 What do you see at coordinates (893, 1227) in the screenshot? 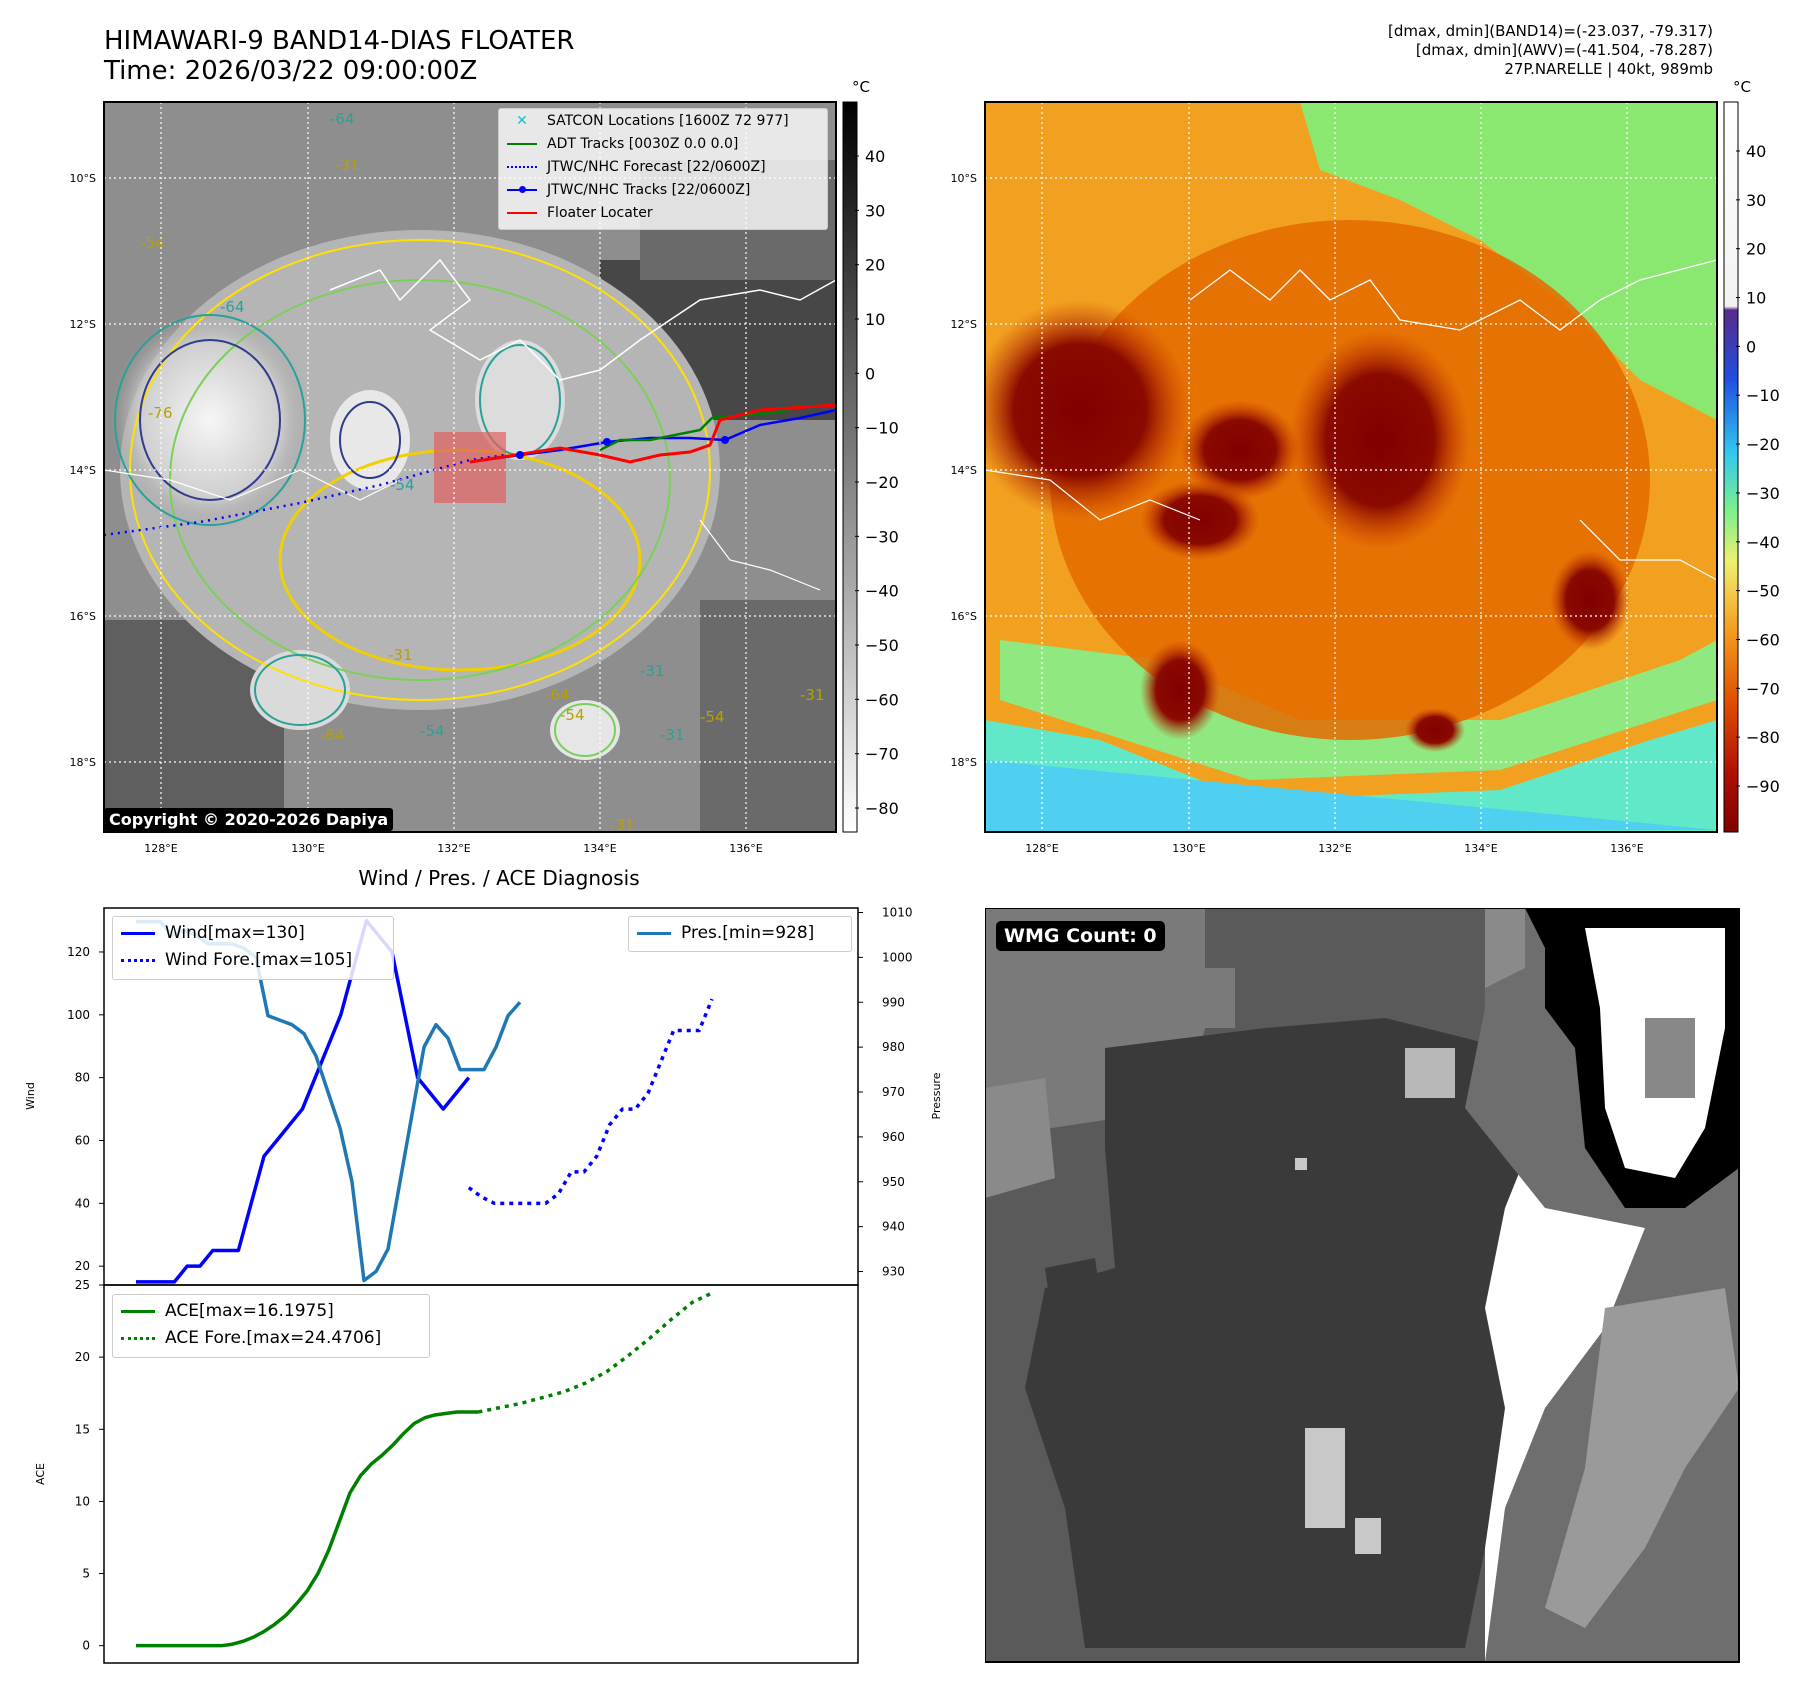
I see `axis-tick-label: 940` at bounding box center [893, 1227].